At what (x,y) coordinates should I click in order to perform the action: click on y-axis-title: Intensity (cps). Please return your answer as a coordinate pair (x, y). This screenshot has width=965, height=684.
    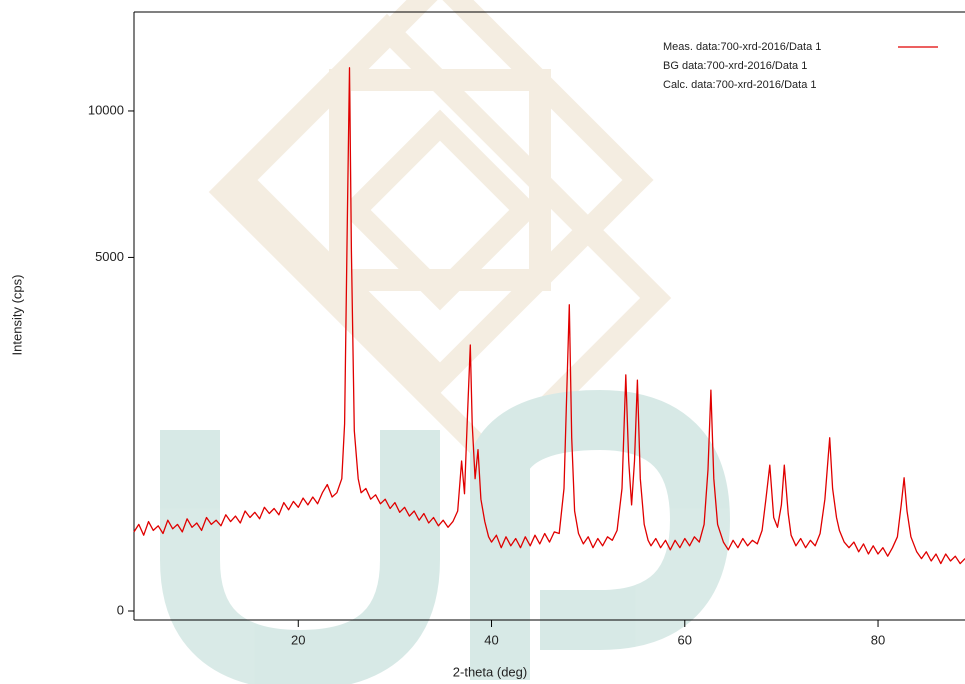
    Looking at the image, I should click on (16, 315).